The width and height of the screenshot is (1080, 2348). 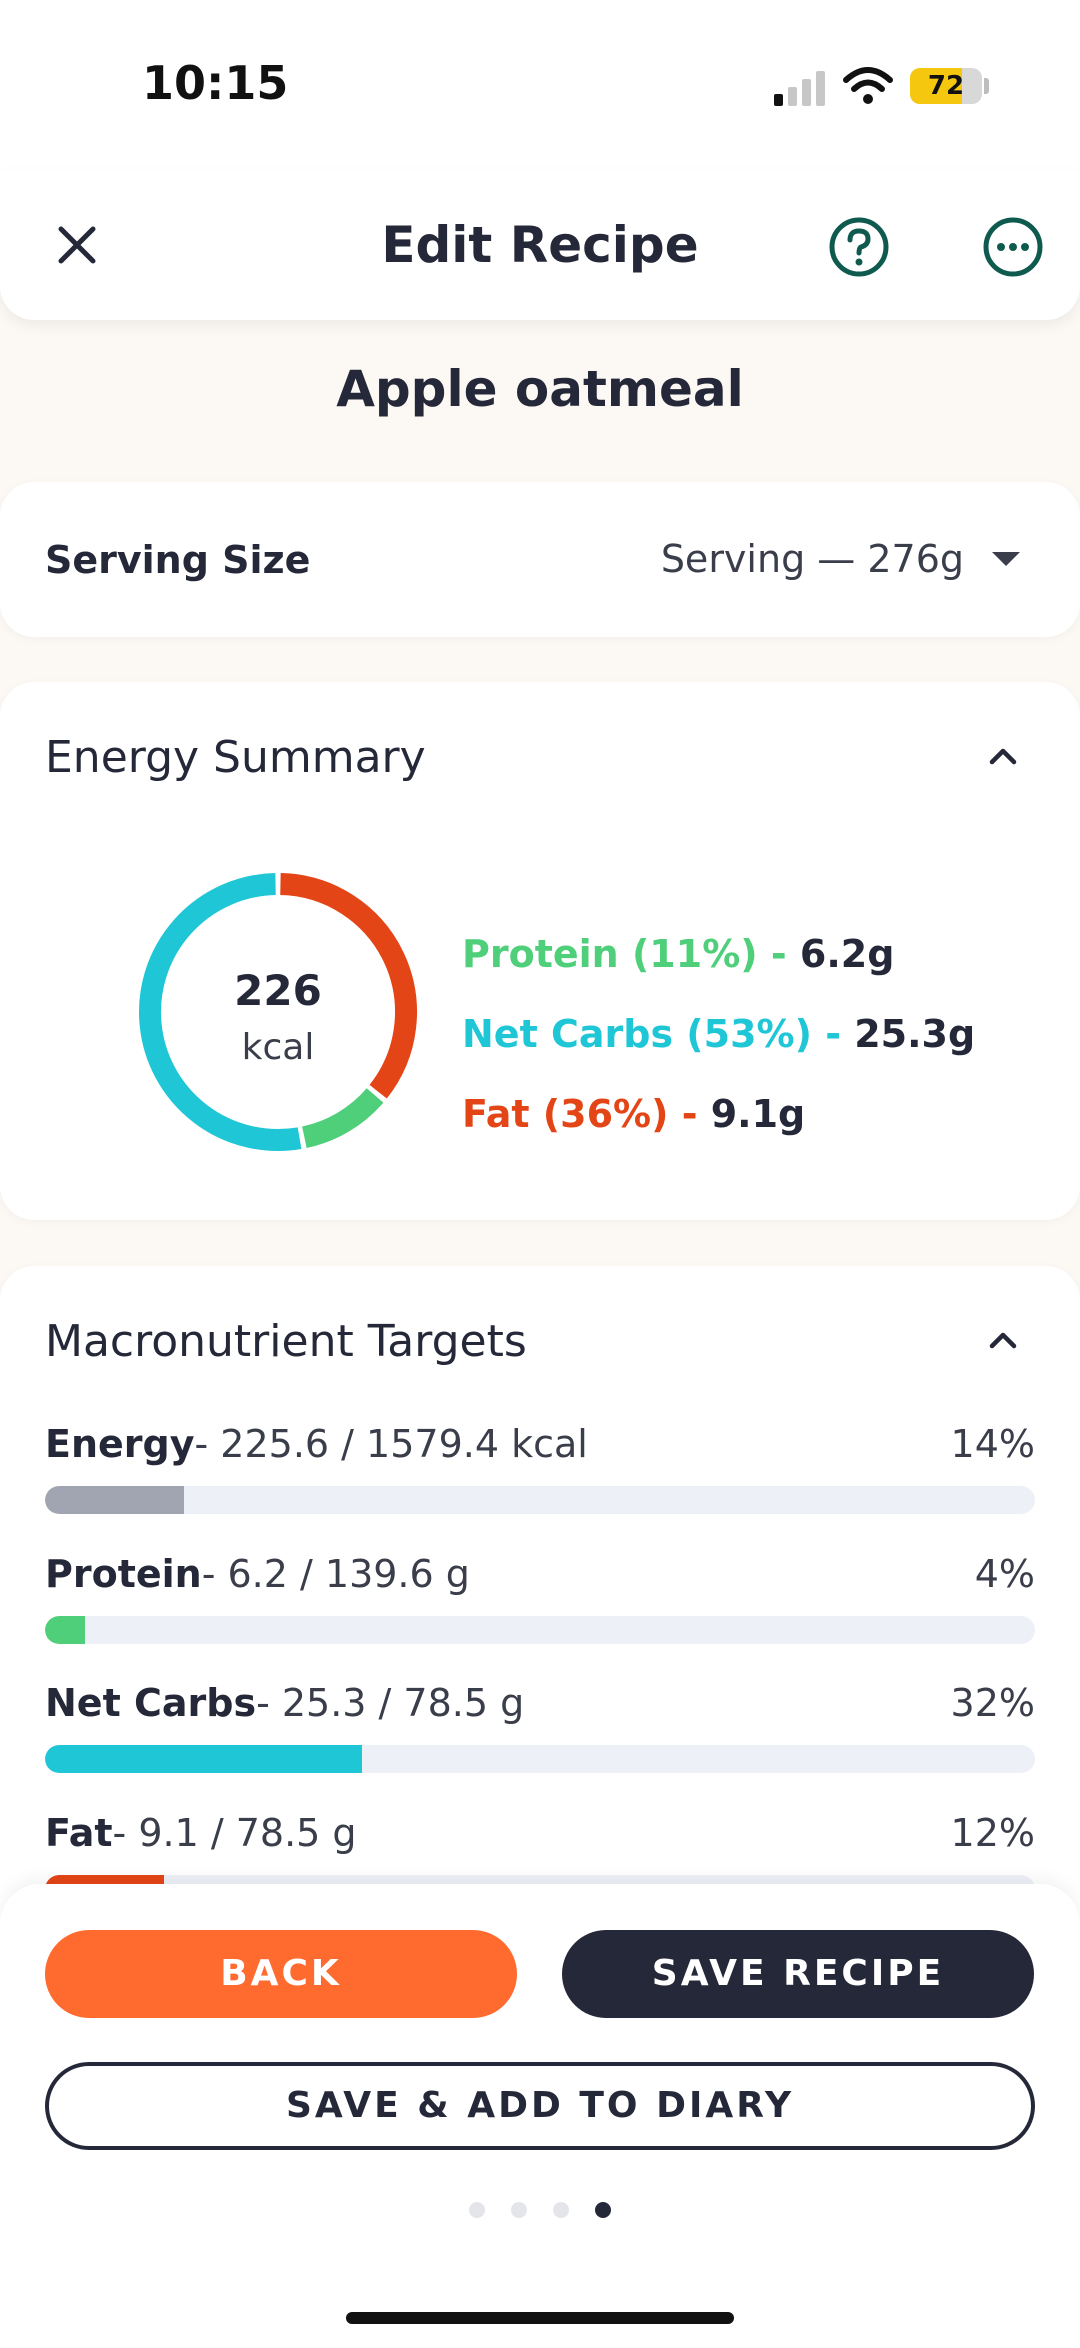 What do you see at coordinates (540, 1607) in the screenshot?
I see `target-row-protein: Protein- 6.2 / 139.6 g 4%` at bounding box center [540, 1607].